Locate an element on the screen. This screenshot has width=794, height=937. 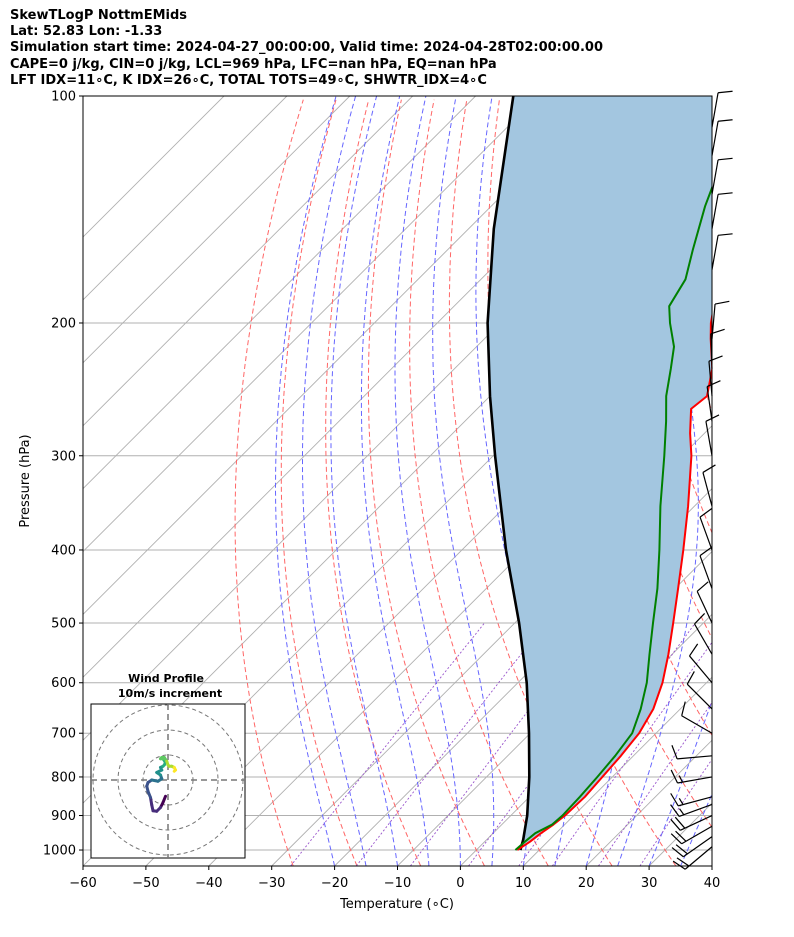
y-tick-label: 800 is located at coordinates (63, 777).